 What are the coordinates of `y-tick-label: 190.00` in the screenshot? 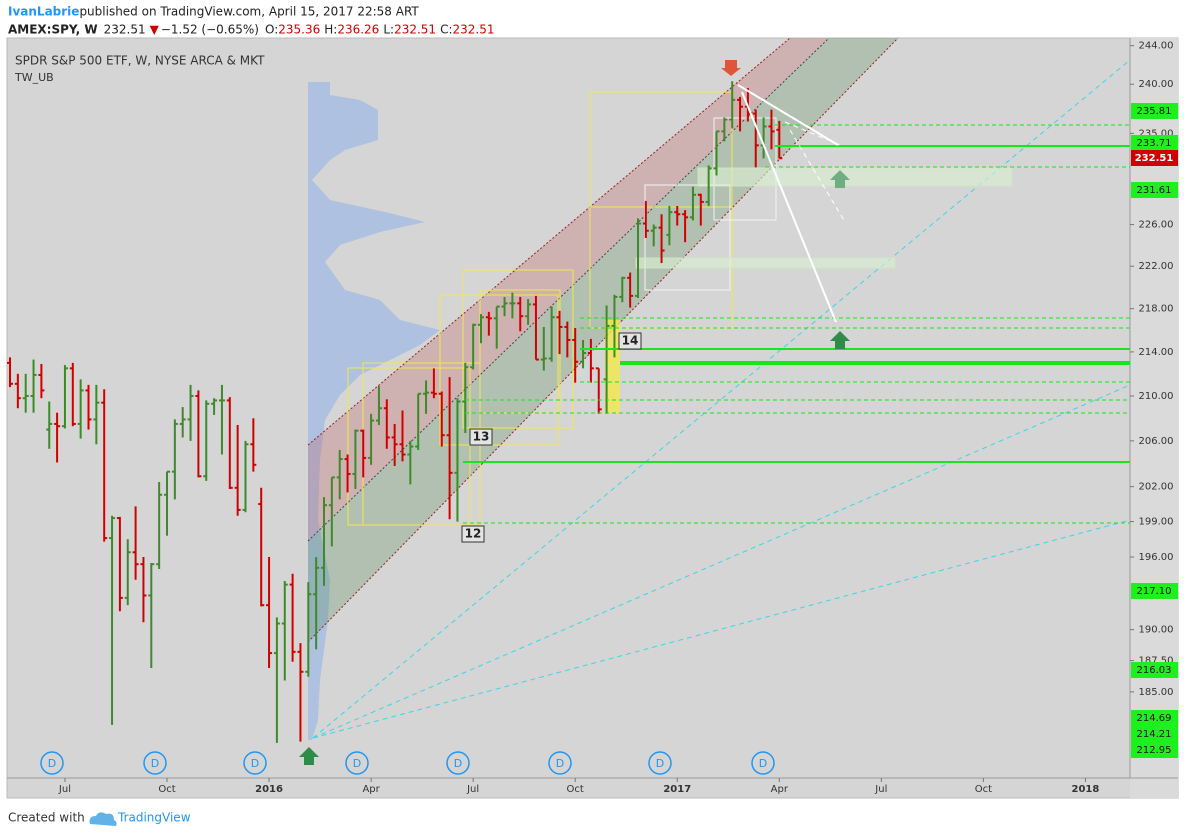 It's located at (1156, 630).